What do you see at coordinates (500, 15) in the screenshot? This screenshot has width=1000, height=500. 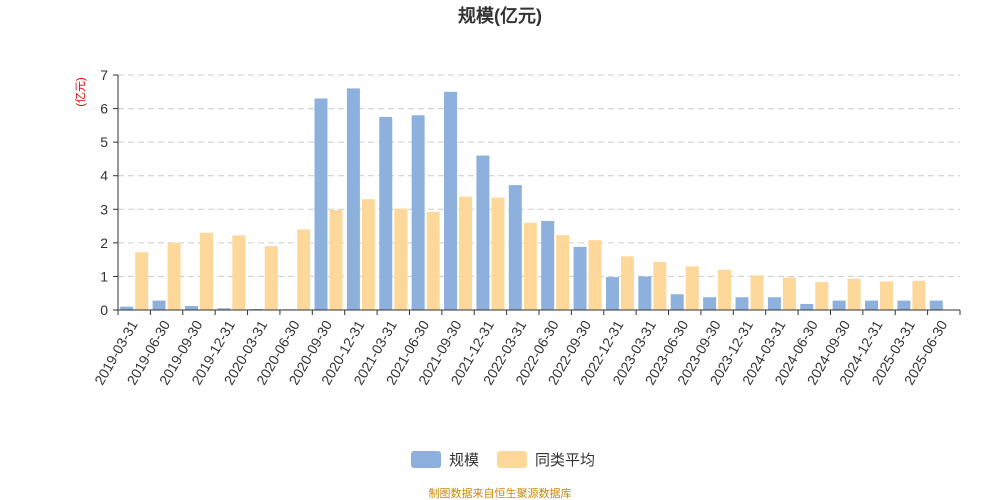 I see `chart-title: 规模(亿元)` at bounding box center [500, 15].